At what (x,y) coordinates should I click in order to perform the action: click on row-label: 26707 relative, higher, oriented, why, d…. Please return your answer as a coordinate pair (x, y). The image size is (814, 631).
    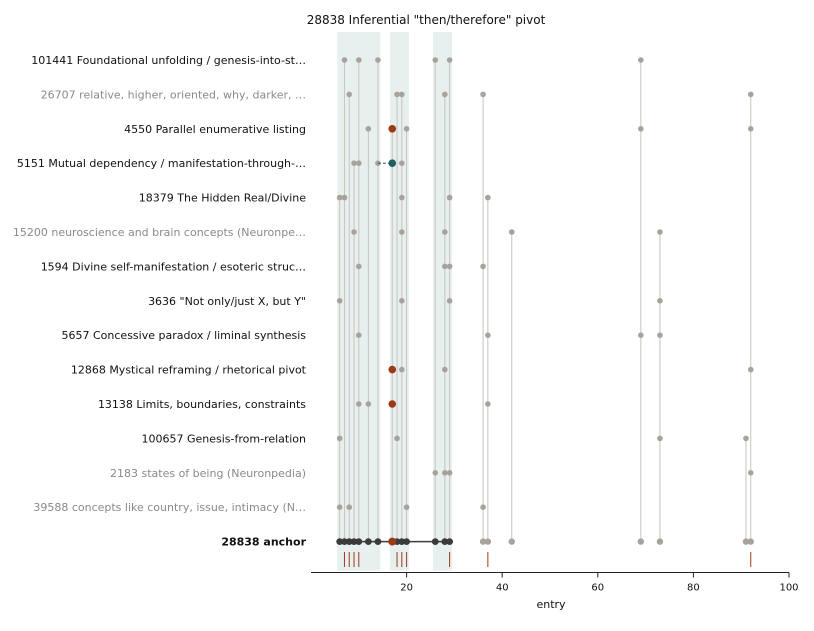
    Looking at the image, I should click on (173, 94).